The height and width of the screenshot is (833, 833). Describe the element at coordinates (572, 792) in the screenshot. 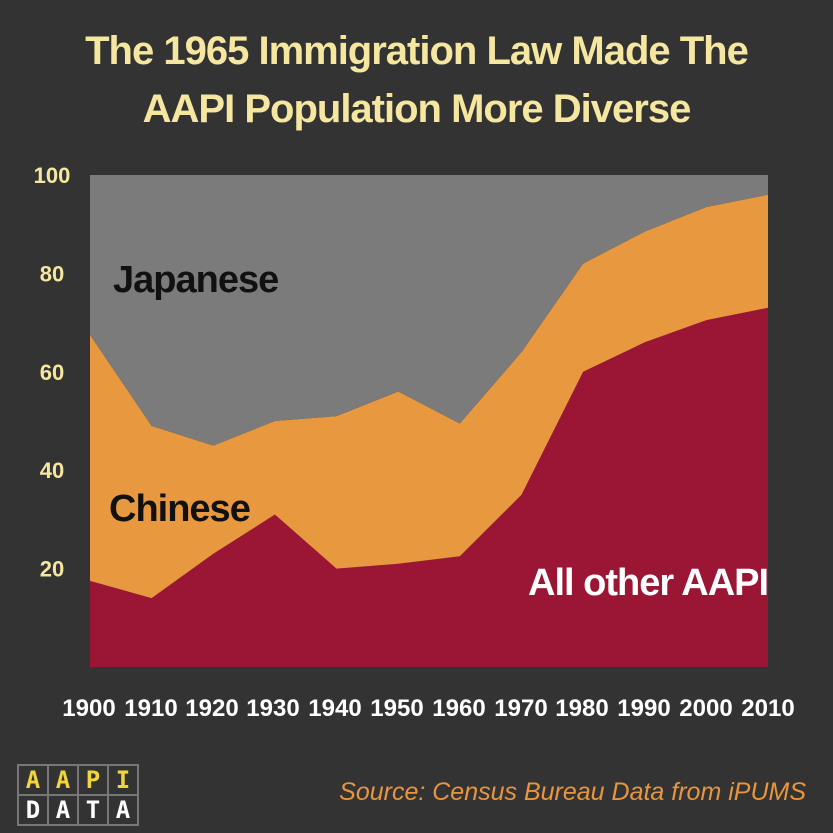

I see `source-note: Source: Census Bureau Data from iPUMS` at that location.